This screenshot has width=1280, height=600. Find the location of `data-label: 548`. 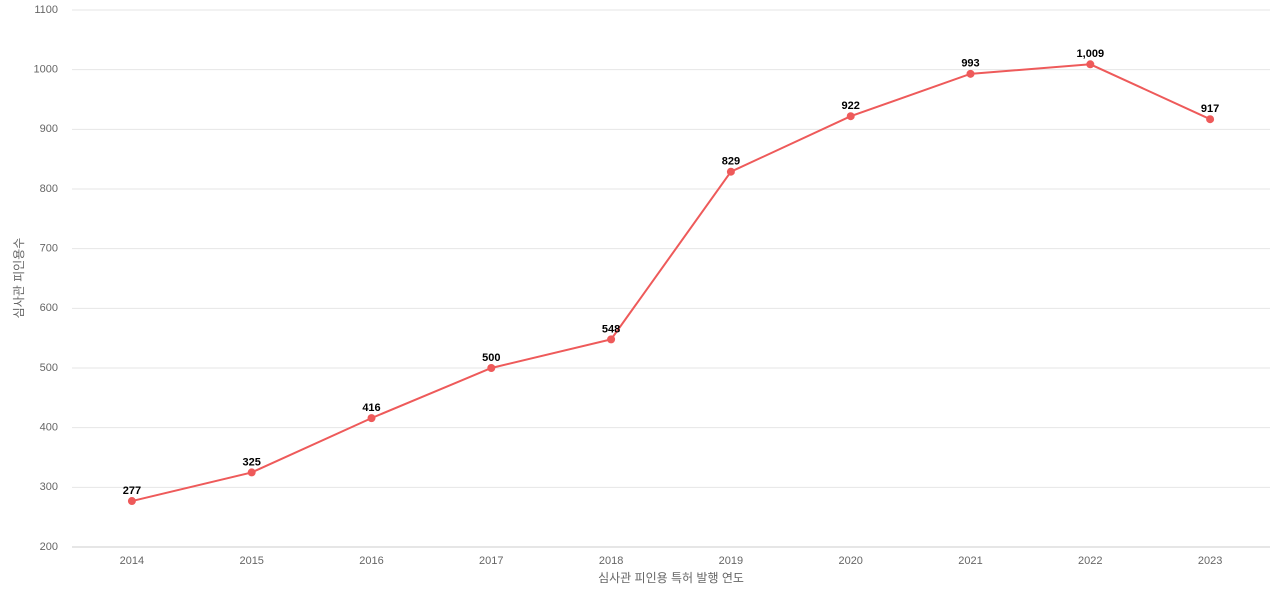

data-label: 548 is located at coordinates (611, 329).